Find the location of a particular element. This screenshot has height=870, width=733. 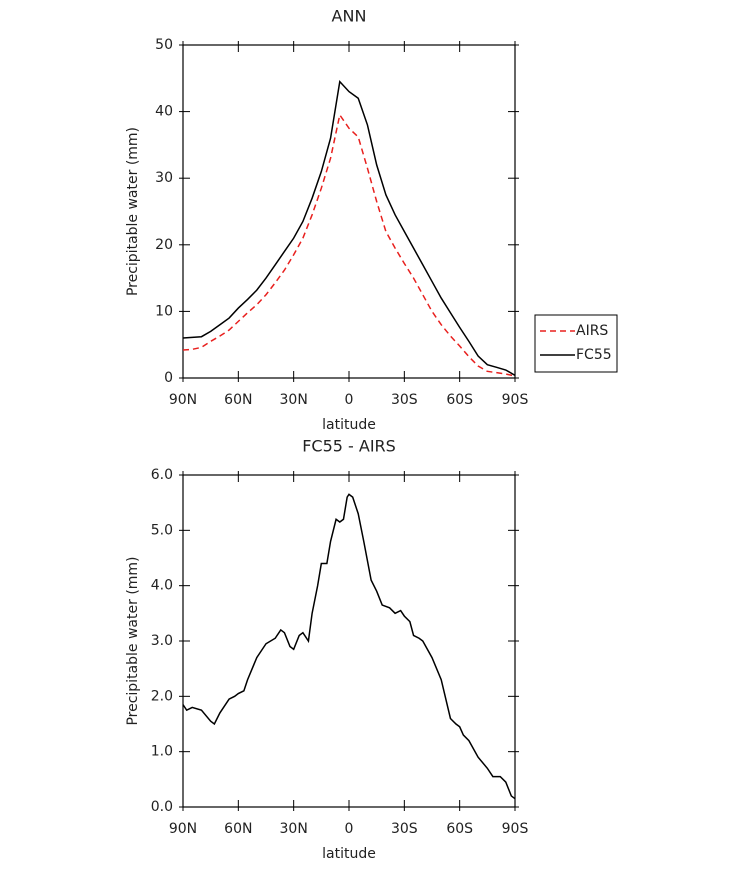

y-tick-label: 20 is located at coordinates (164, 245).